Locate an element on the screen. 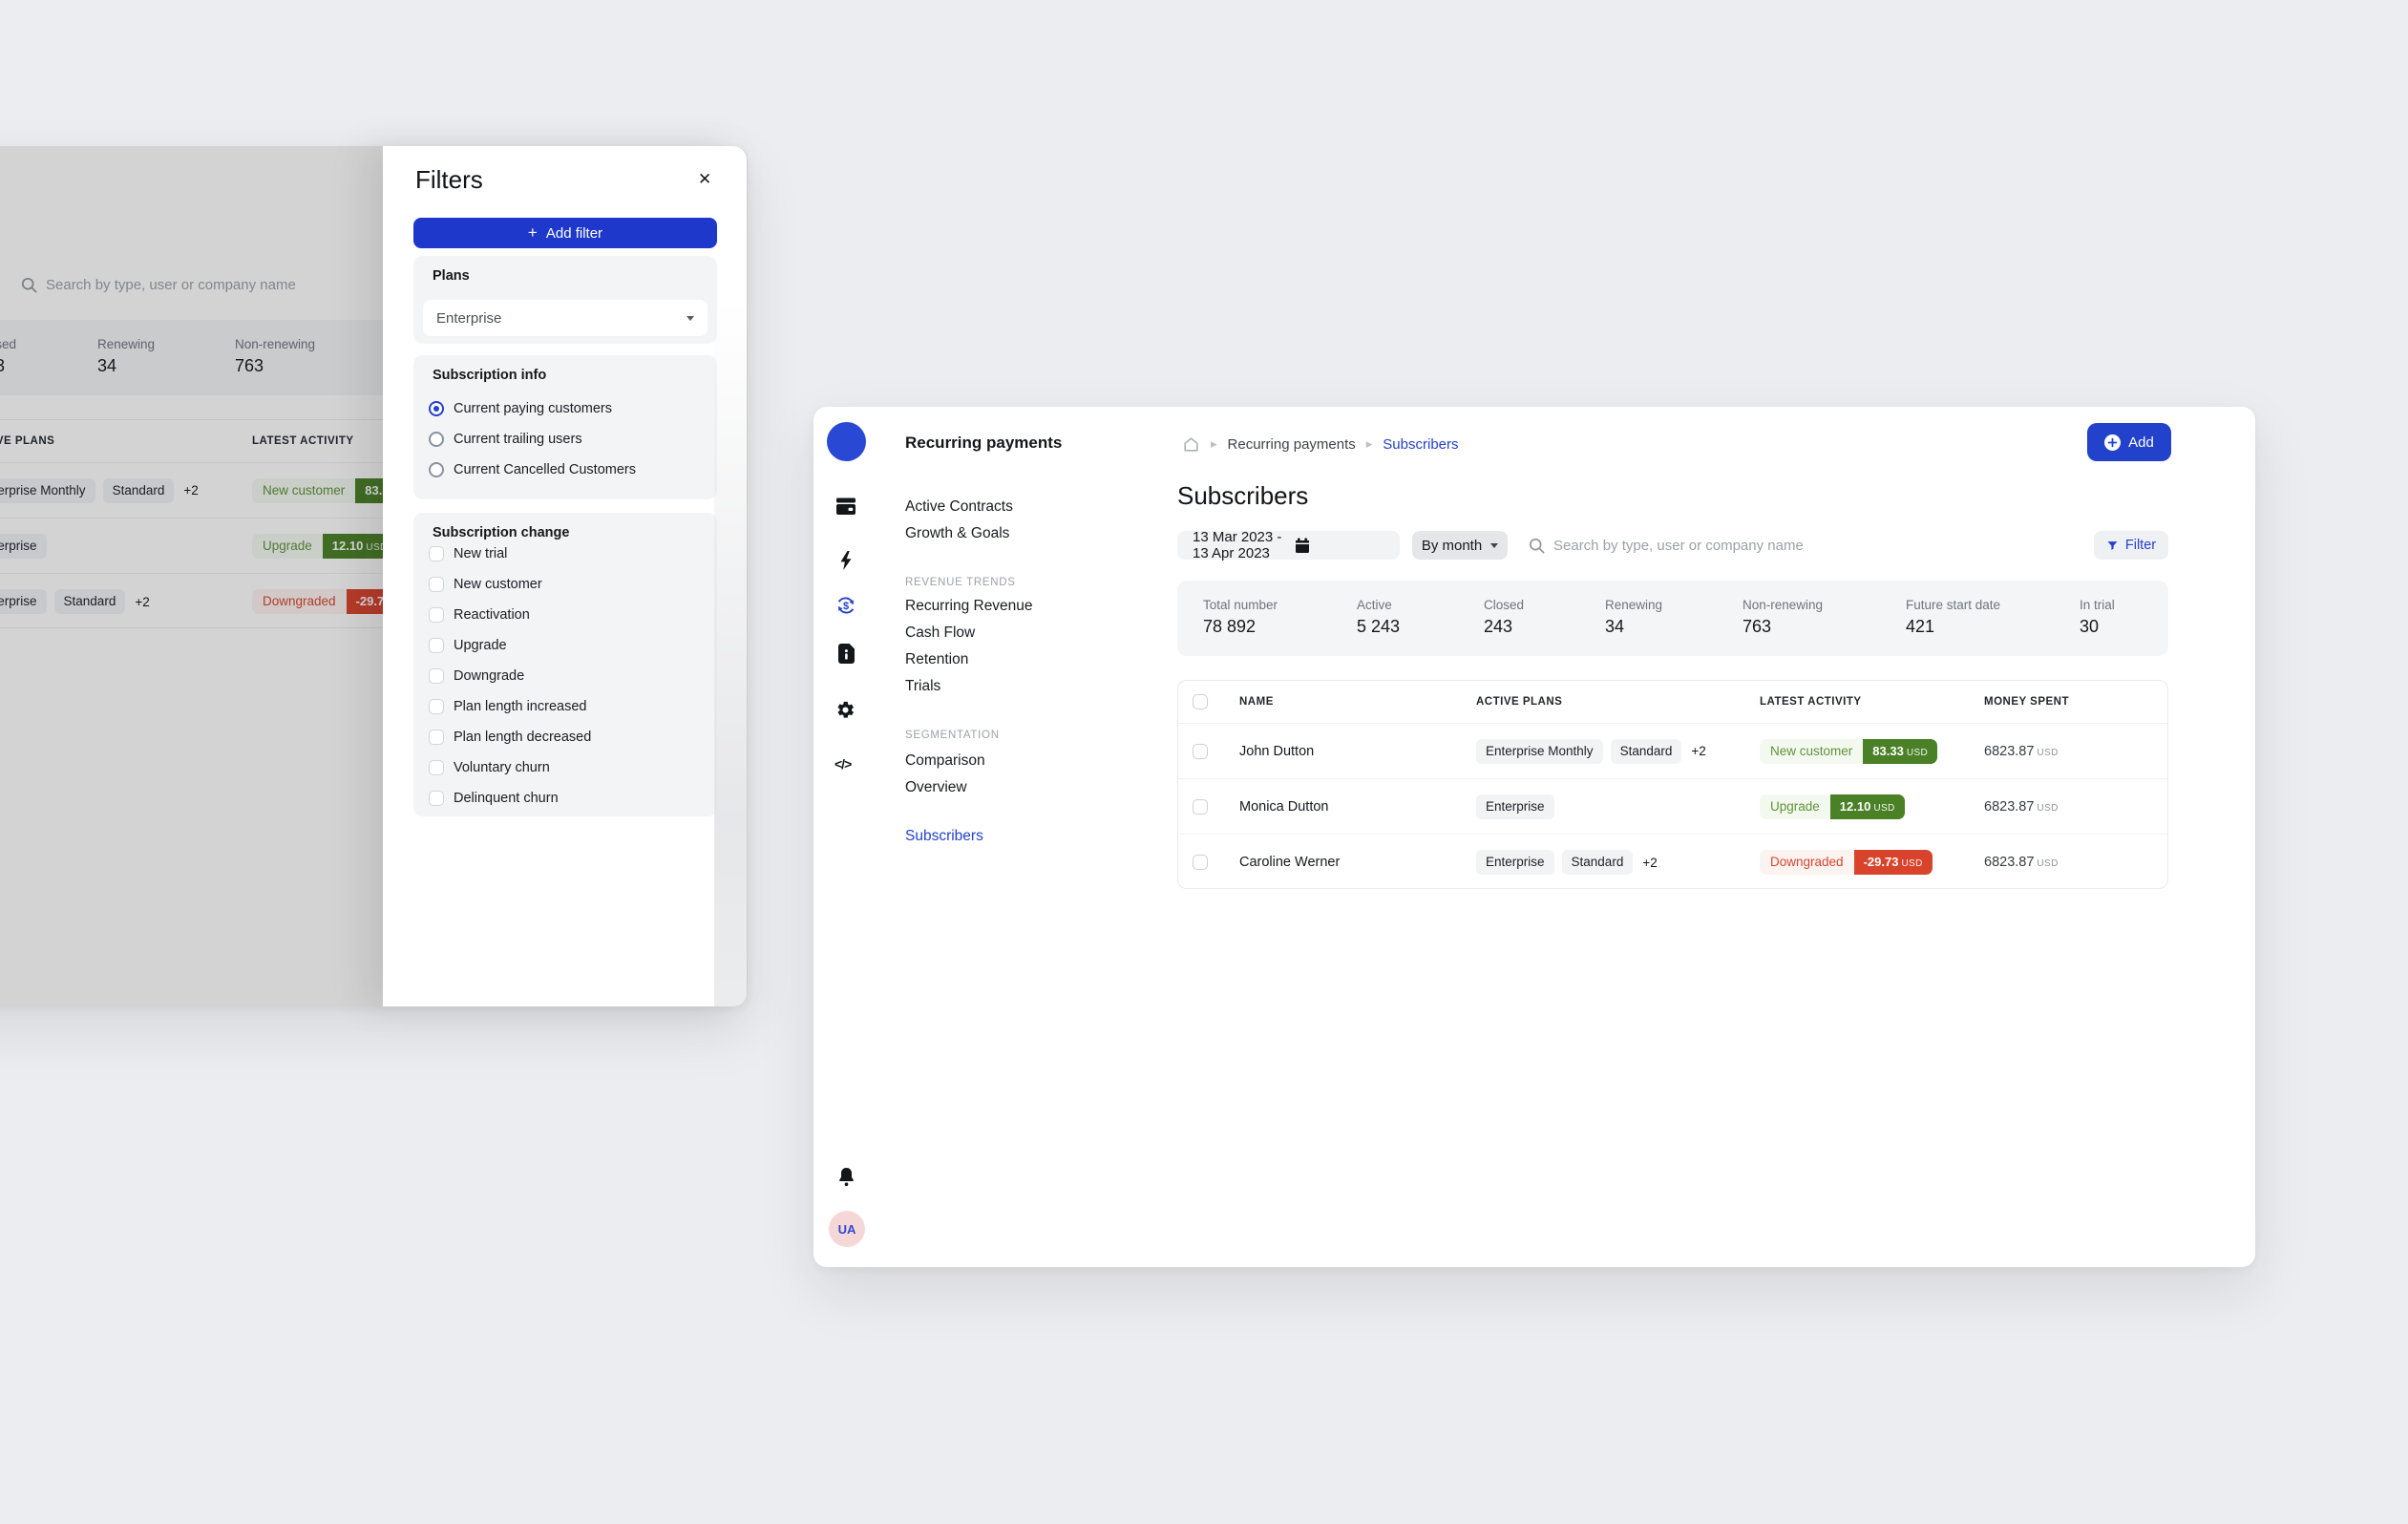  document-info-icon is located at coordinates (846, 654).